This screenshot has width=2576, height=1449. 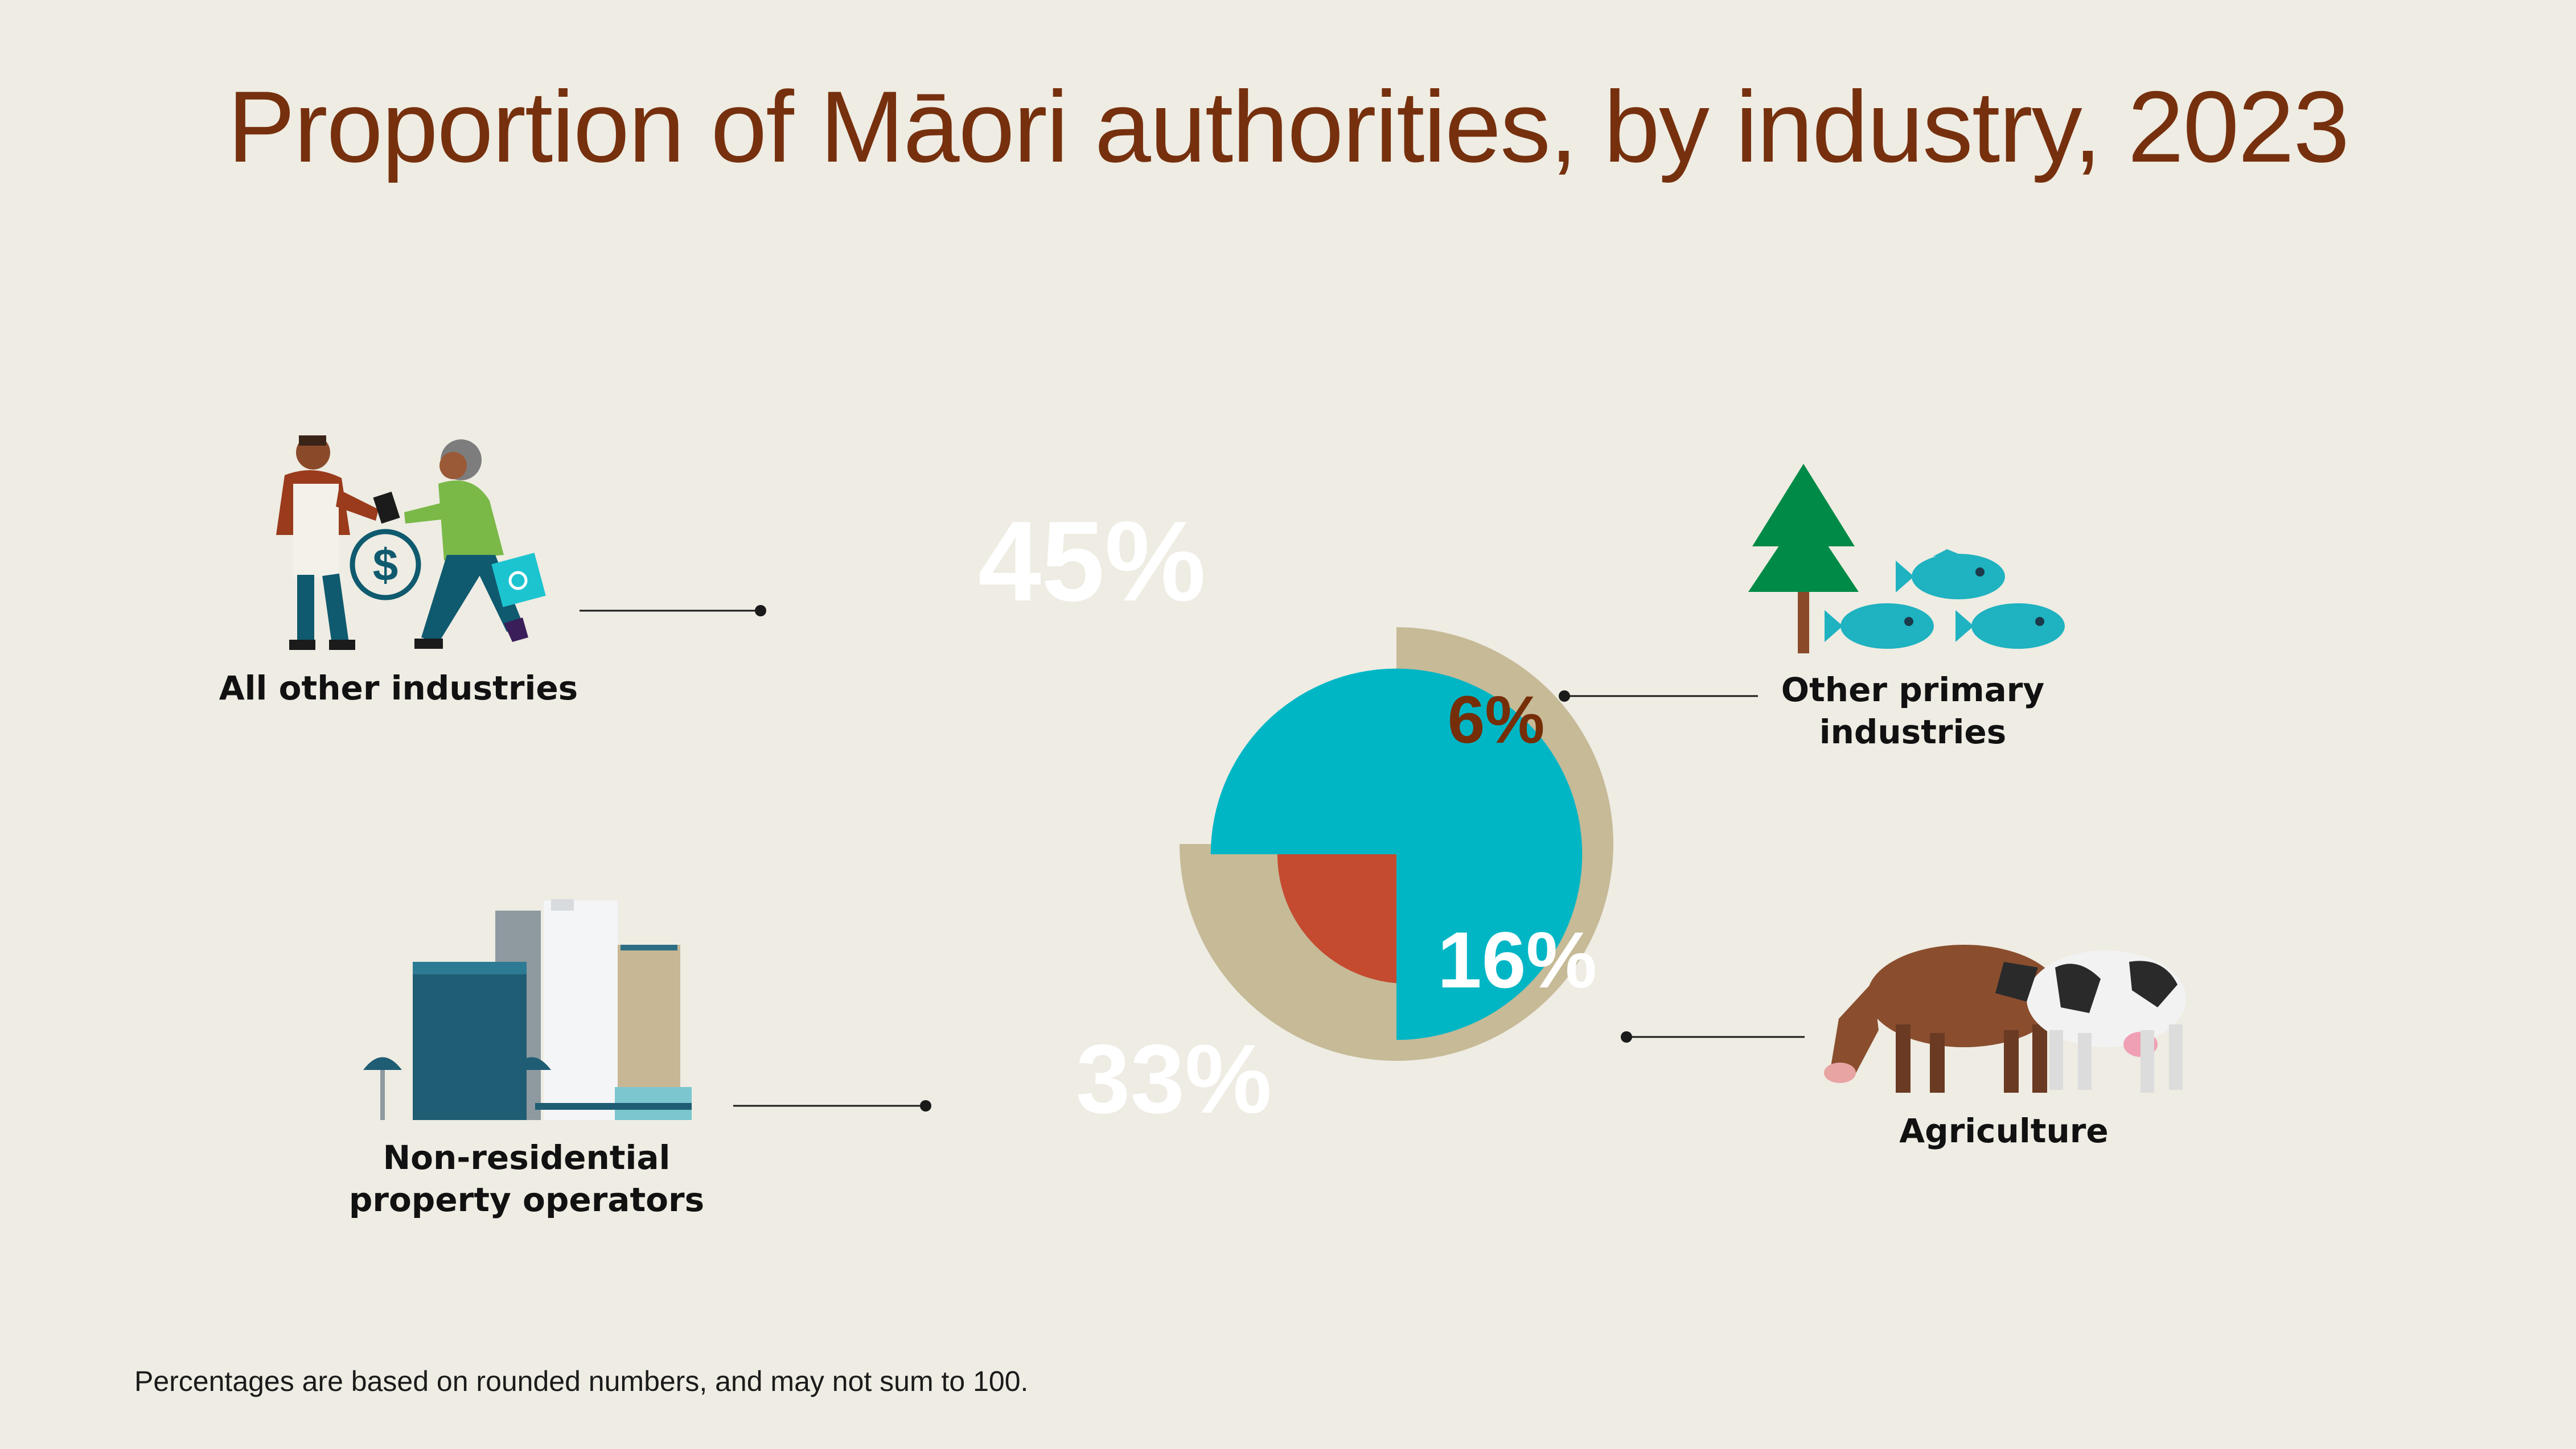 What do you see at coordinates (673, 611) in the screenshot?
I see `leader-line-all-other` at bounding box center [673, 611].